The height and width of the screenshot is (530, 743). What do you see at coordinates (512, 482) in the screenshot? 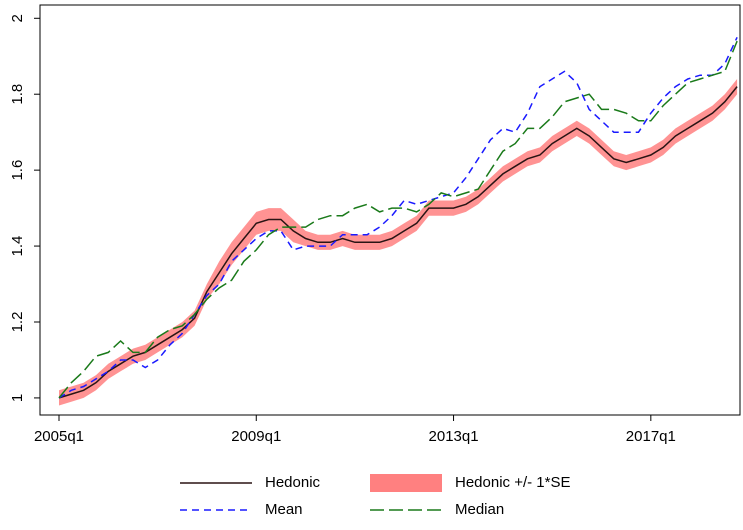
I see `legend-label: Hedonic +/- 1*SE` at bounding box center [512, 482].